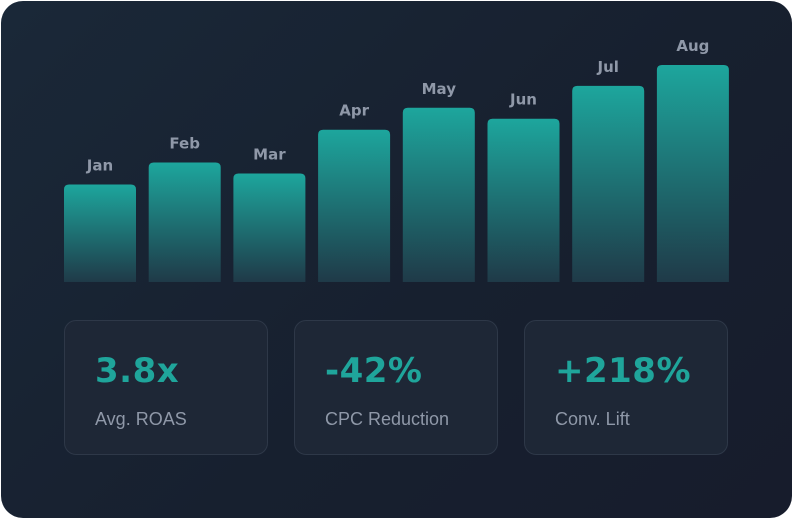 This screenshot has height=519, width=793. I want to click on bar-feb, so click(184, 222).